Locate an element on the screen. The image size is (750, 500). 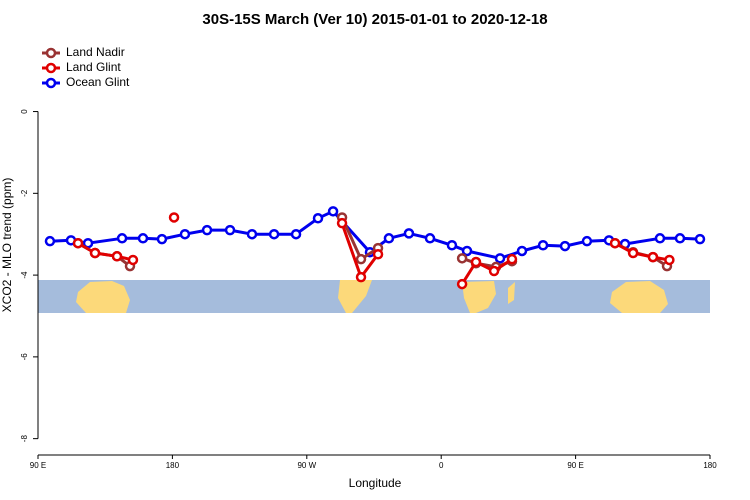
y-tick-label: -6 is located at coordinates (24, 357).